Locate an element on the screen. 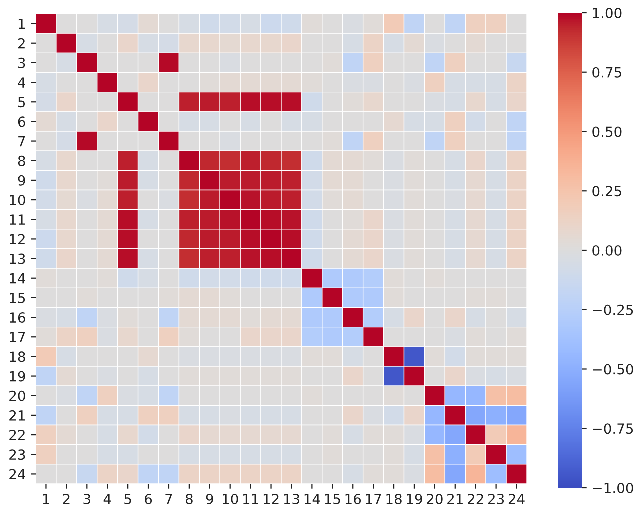  y-tick-label: 1 is located at coordinates (21, 24).